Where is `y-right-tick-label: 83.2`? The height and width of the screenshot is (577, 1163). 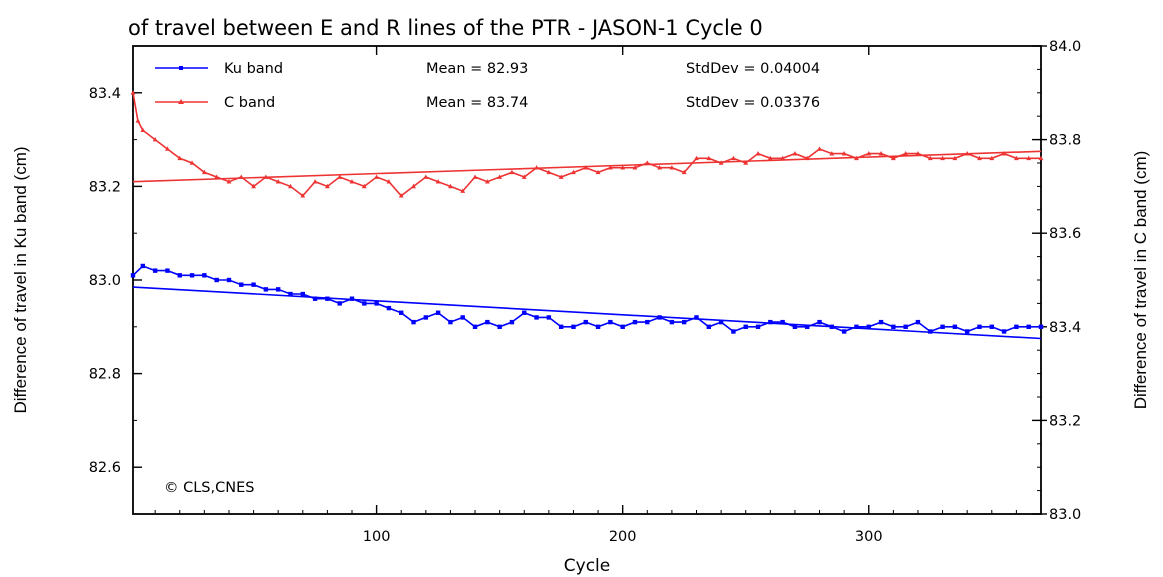
y-right-tick-label: 83.2 is located at coordinates (1065, 421).